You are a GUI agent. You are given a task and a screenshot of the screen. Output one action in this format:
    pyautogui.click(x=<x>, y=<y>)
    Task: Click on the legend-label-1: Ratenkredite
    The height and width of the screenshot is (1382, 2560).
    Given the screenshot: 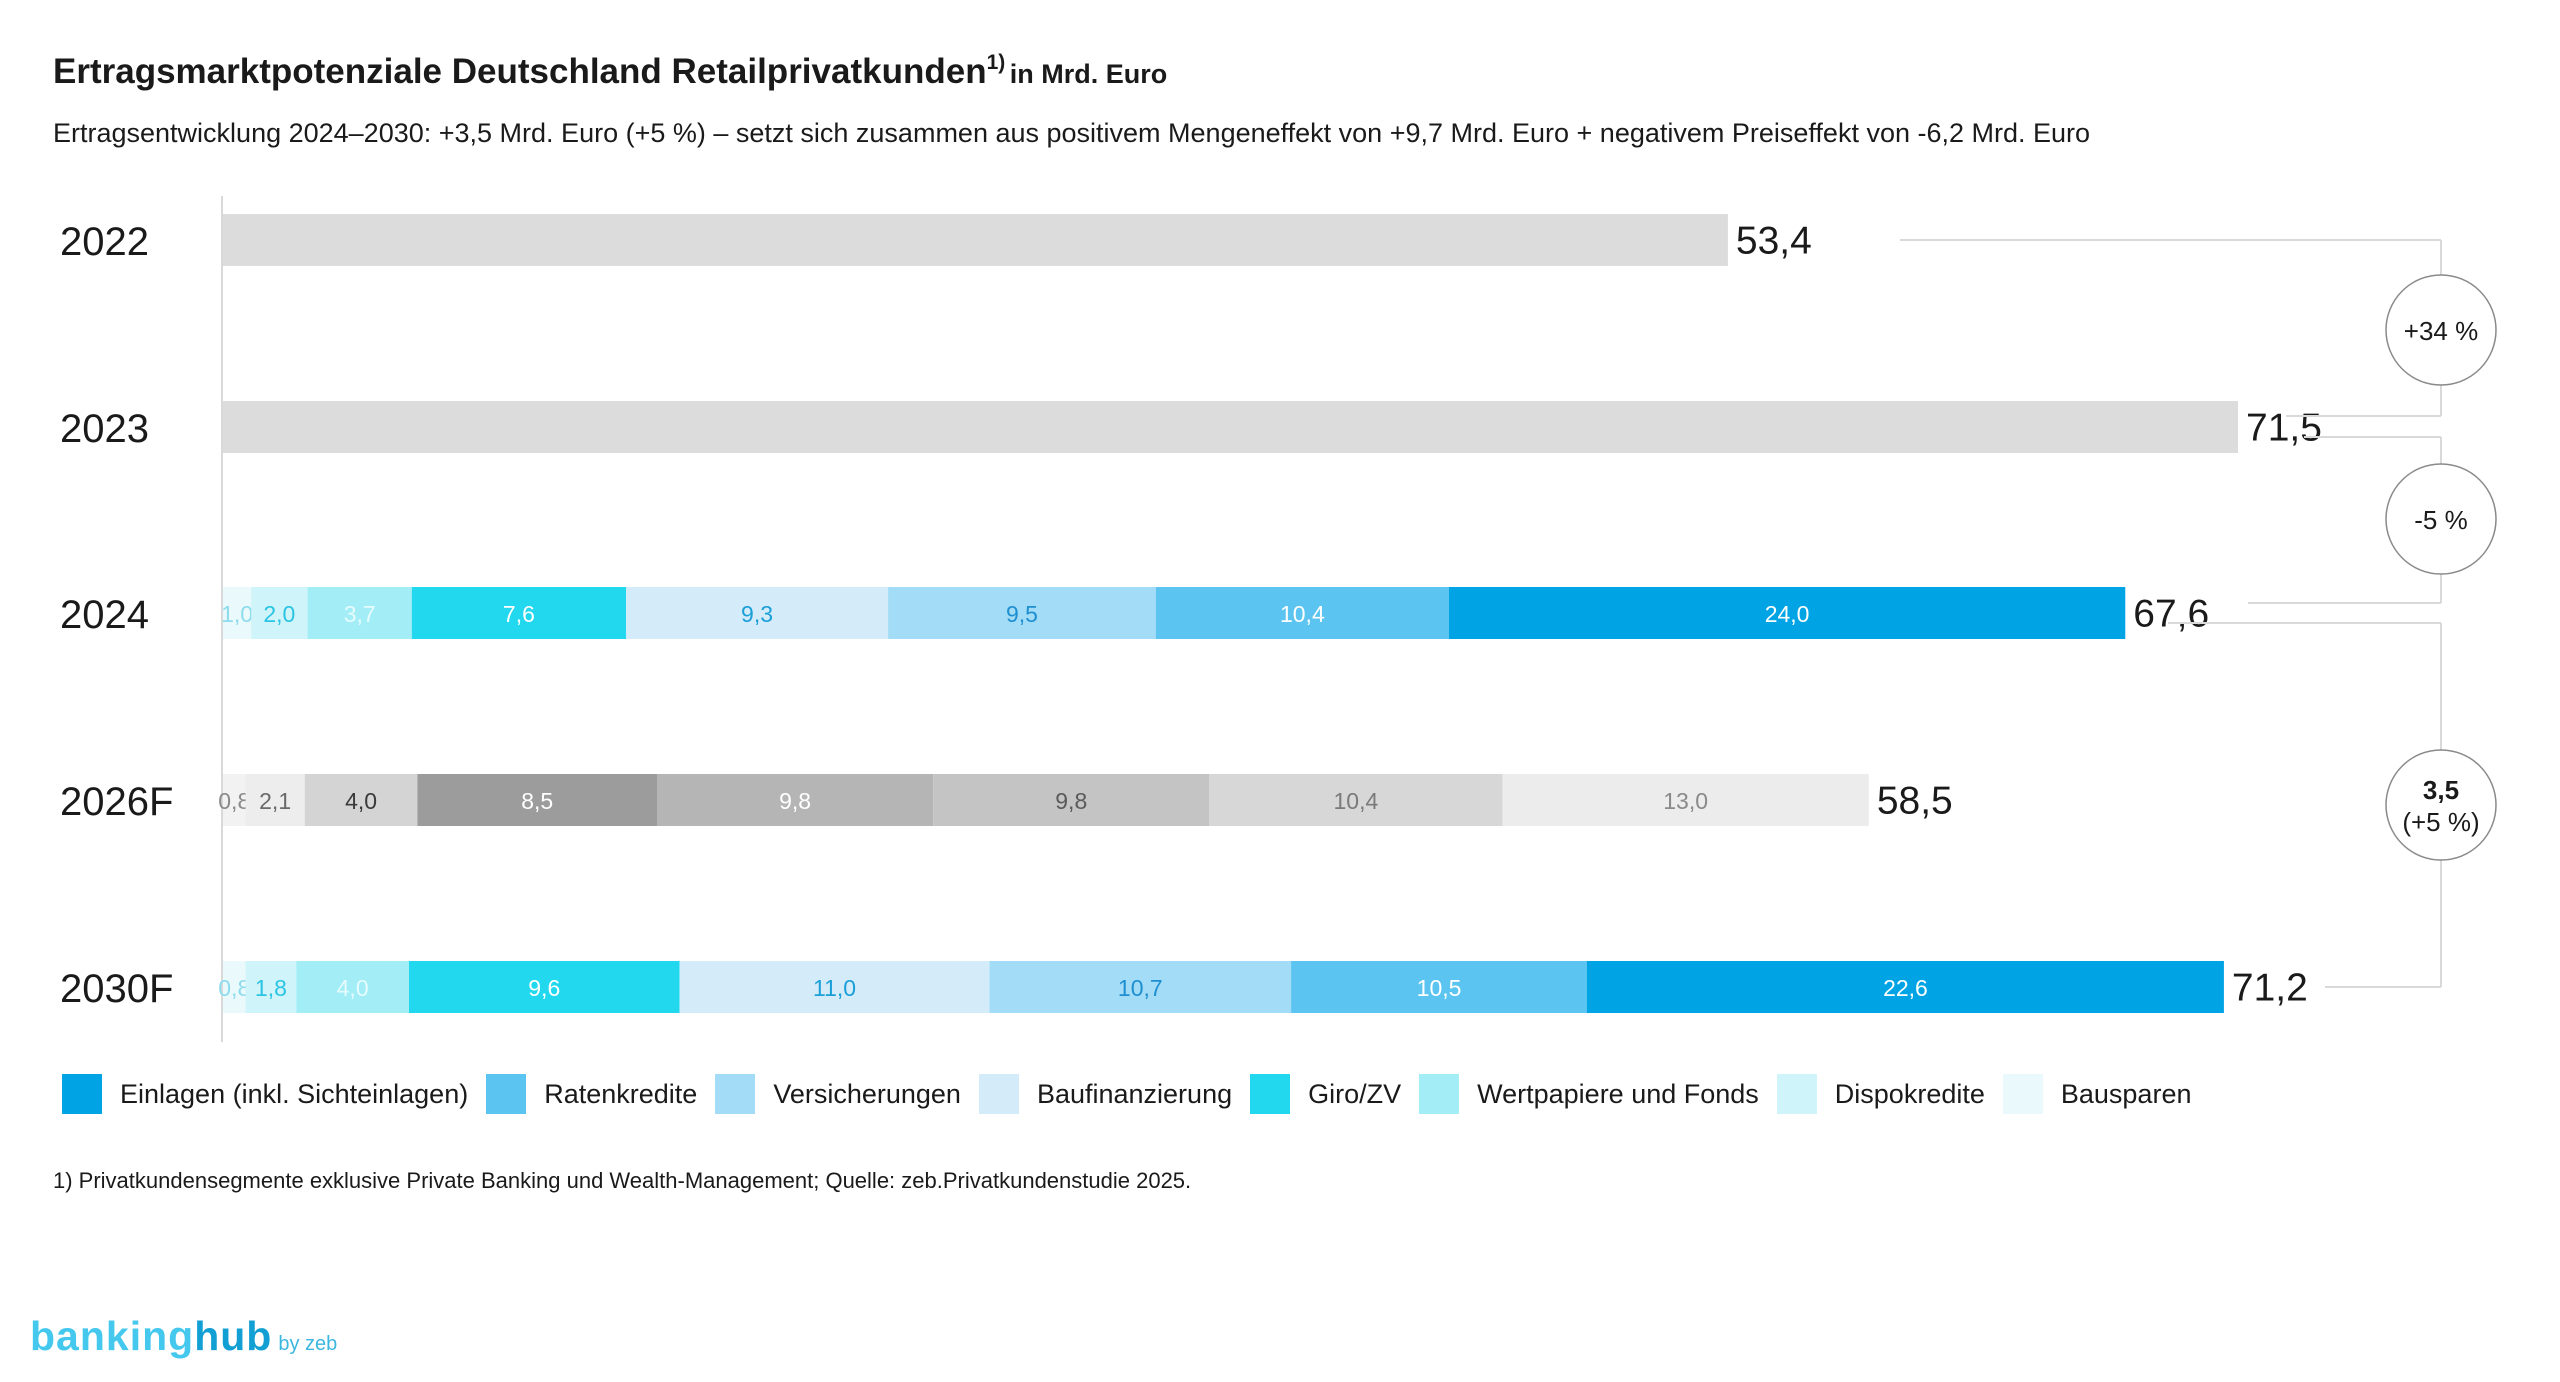 What is the action you would take?
    pyautogui.click(x=621, y=1093)
    